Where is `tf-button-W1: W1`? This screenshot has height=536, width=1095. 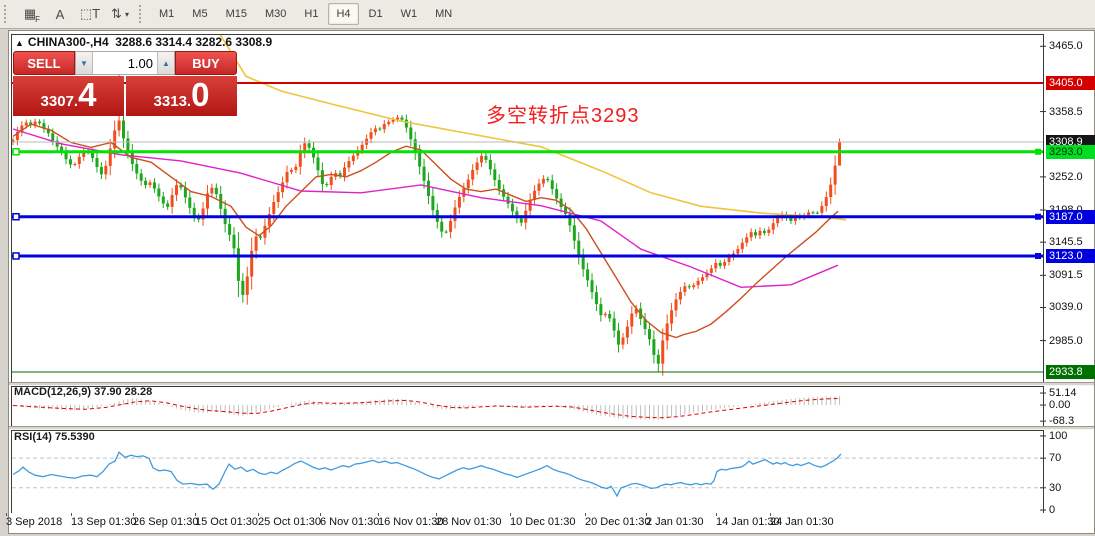 tf-button-W1: W1 is located at coordinates (409, 14).